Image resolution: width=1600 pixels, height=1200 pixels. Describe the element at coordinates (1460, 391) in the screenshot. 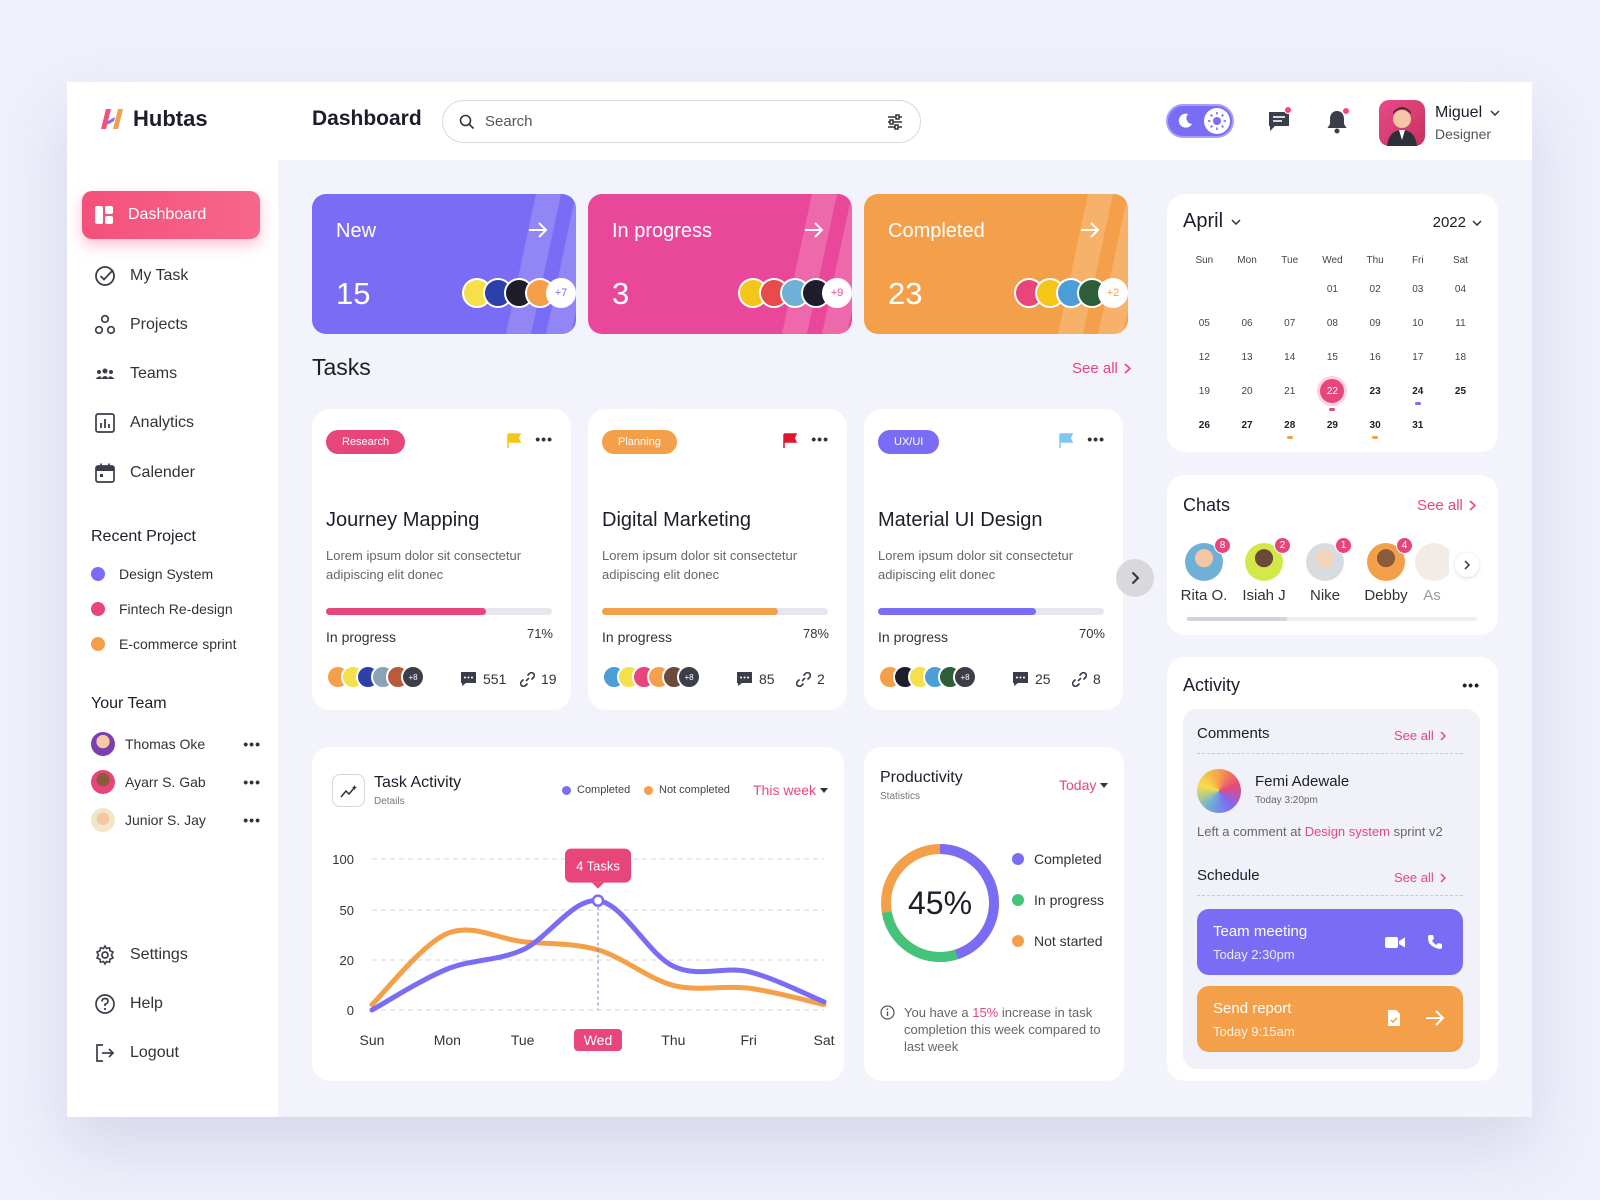

I see `day-cell: 25` at that location.